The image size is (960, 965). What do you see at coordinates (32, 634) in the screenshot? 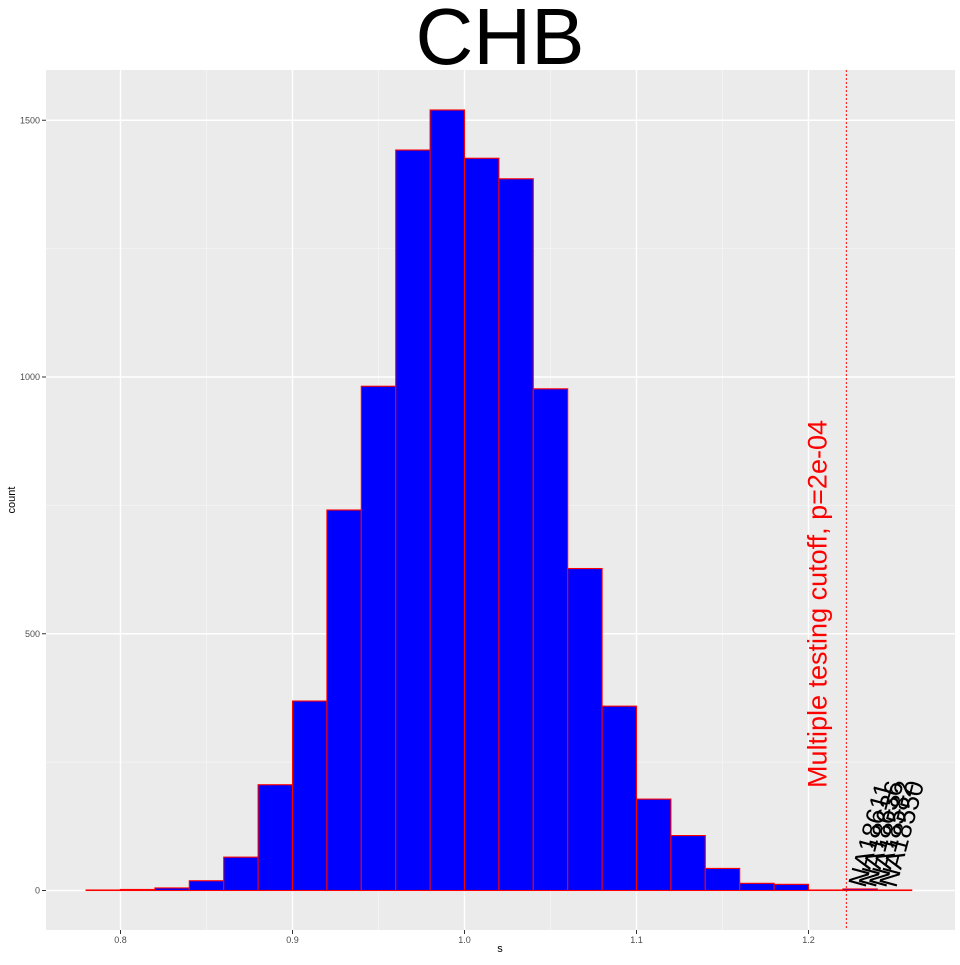
I see `y-tick-label: 500` at bounding box center [32, 634].